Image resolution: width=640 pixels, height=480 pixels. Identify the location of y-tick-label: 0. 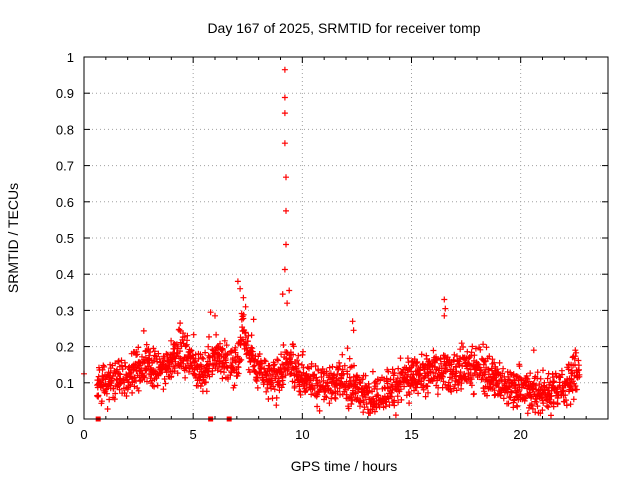
(70, 419).